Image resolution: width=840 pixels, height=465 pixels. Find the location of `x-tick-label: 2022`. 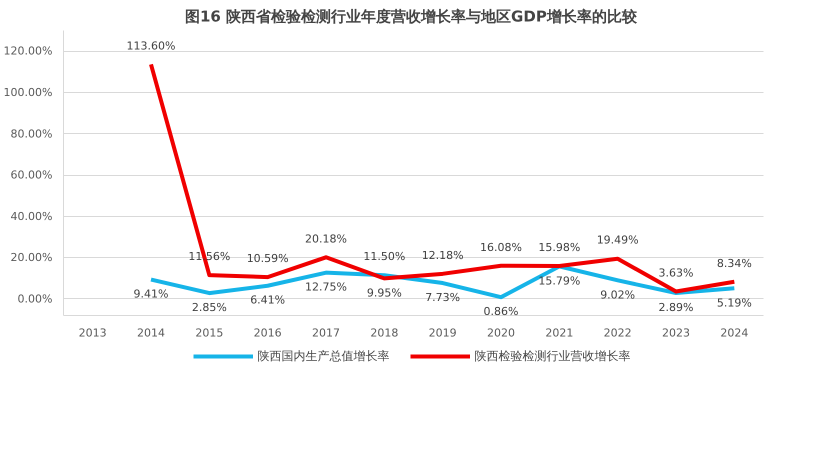

x-tick-label: 2022 is located at coordinates (618, 333).